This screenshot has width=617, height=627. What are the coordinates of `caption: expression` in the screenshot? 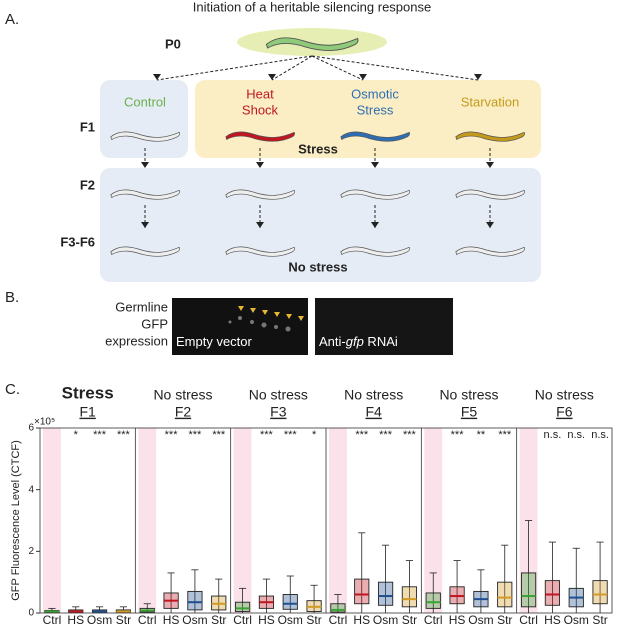 It's located at (136, 340).